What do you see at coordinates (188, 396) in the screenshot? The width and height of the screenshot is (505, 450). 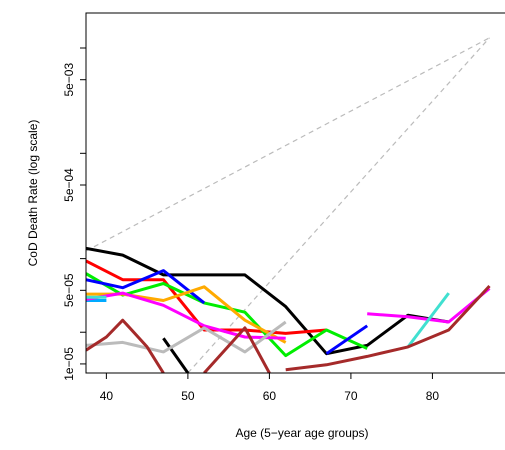 I see `x-tick-label-1: 50` at bounding box center [188, 396].